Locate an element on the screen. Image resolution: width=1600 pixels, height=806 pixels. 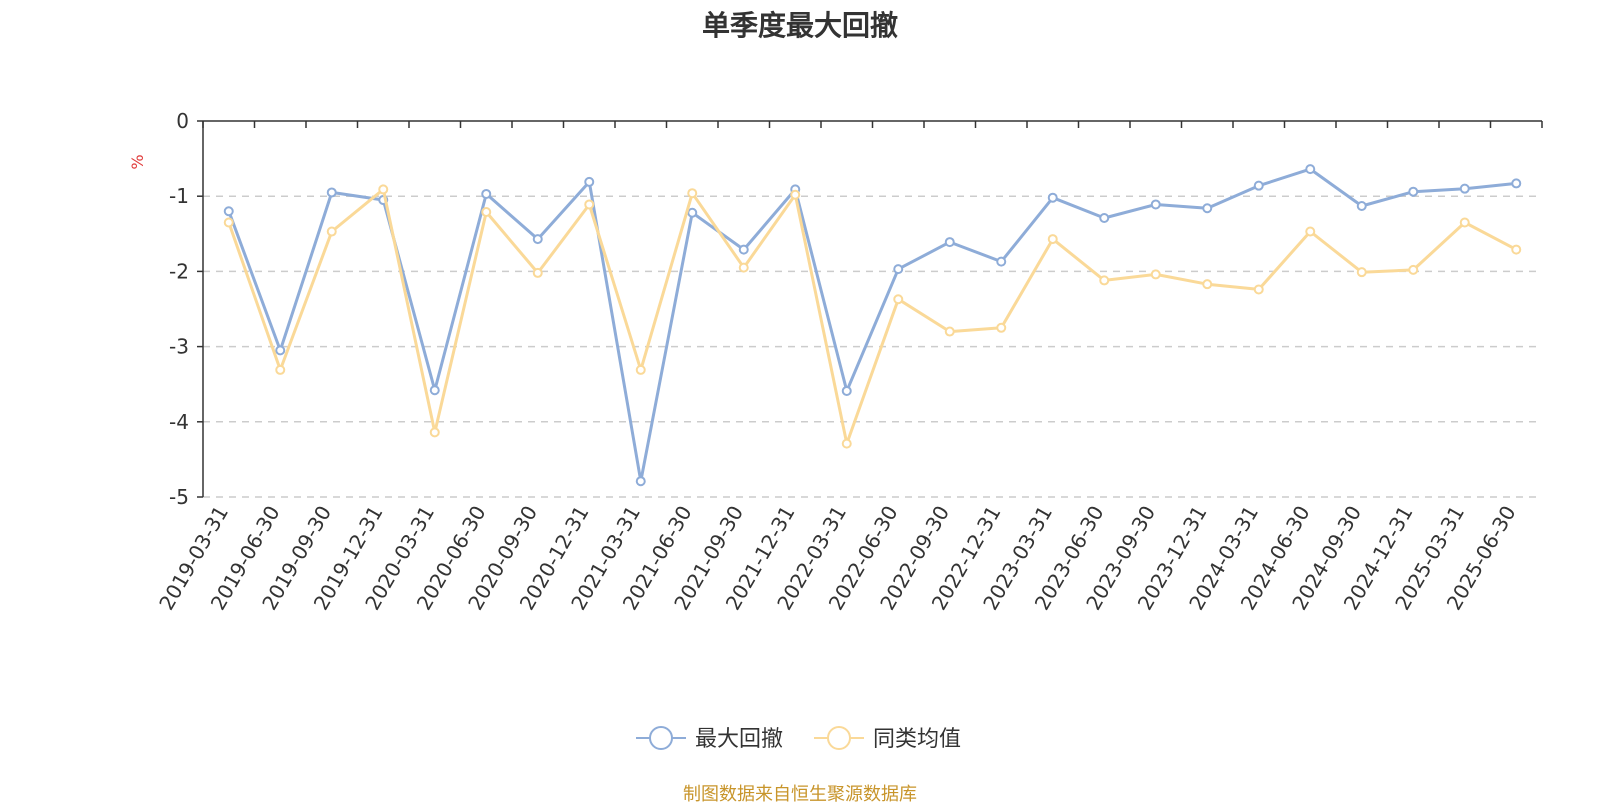
y-axis-unit: % is located at coordinates (137, 161).